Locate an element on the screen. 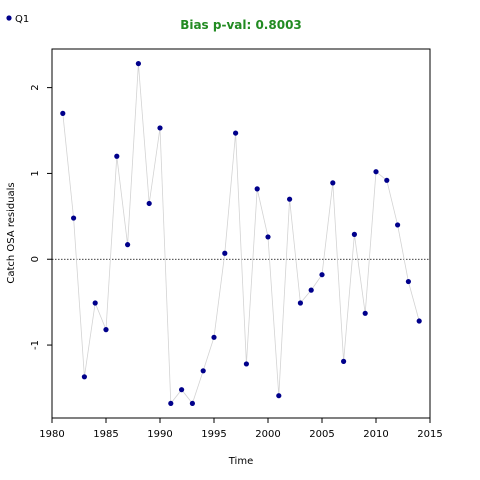 The height and width of the screenshot is (480, 480). x-tick-label: 2015 is located at coordinates (429, 434).